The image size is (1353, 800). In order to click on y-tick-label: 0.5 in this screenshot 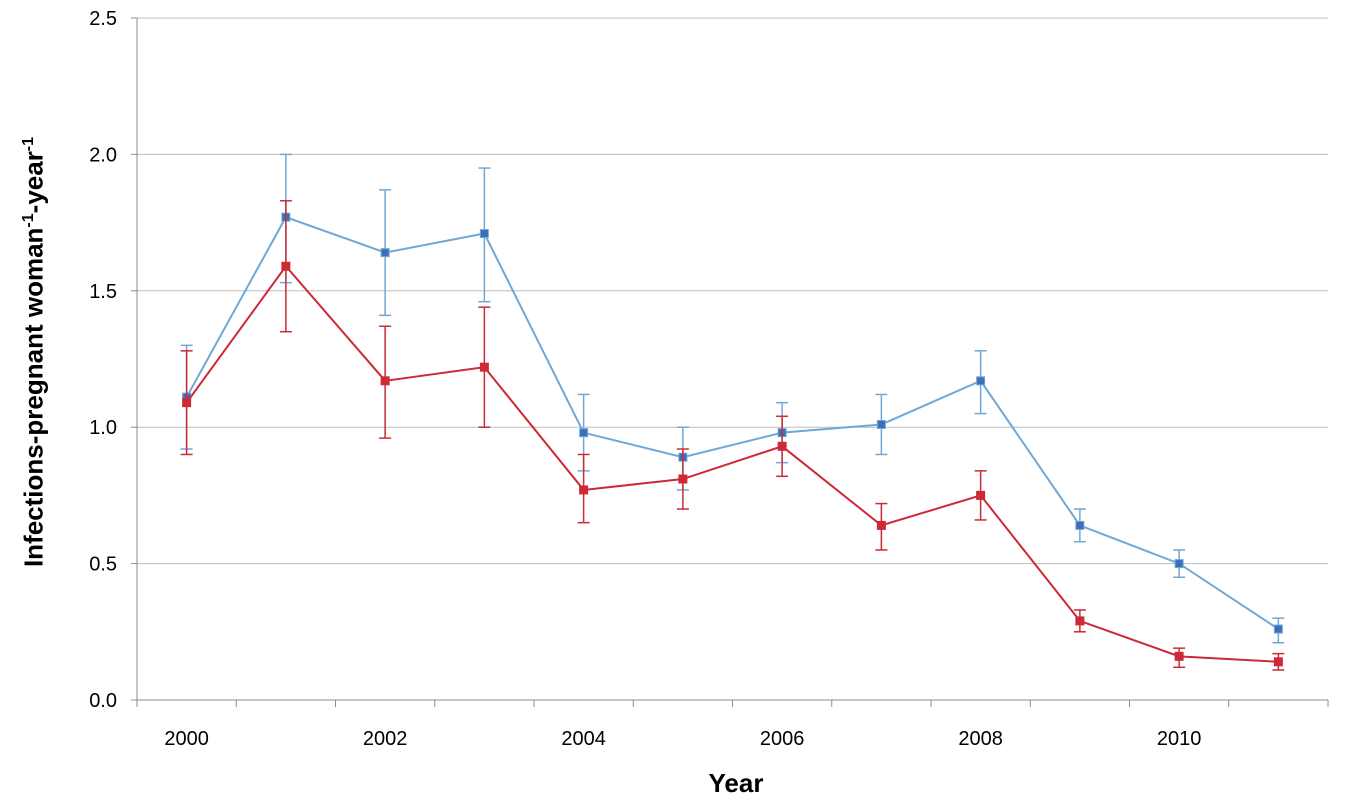, I will do `click(103, 565)`.